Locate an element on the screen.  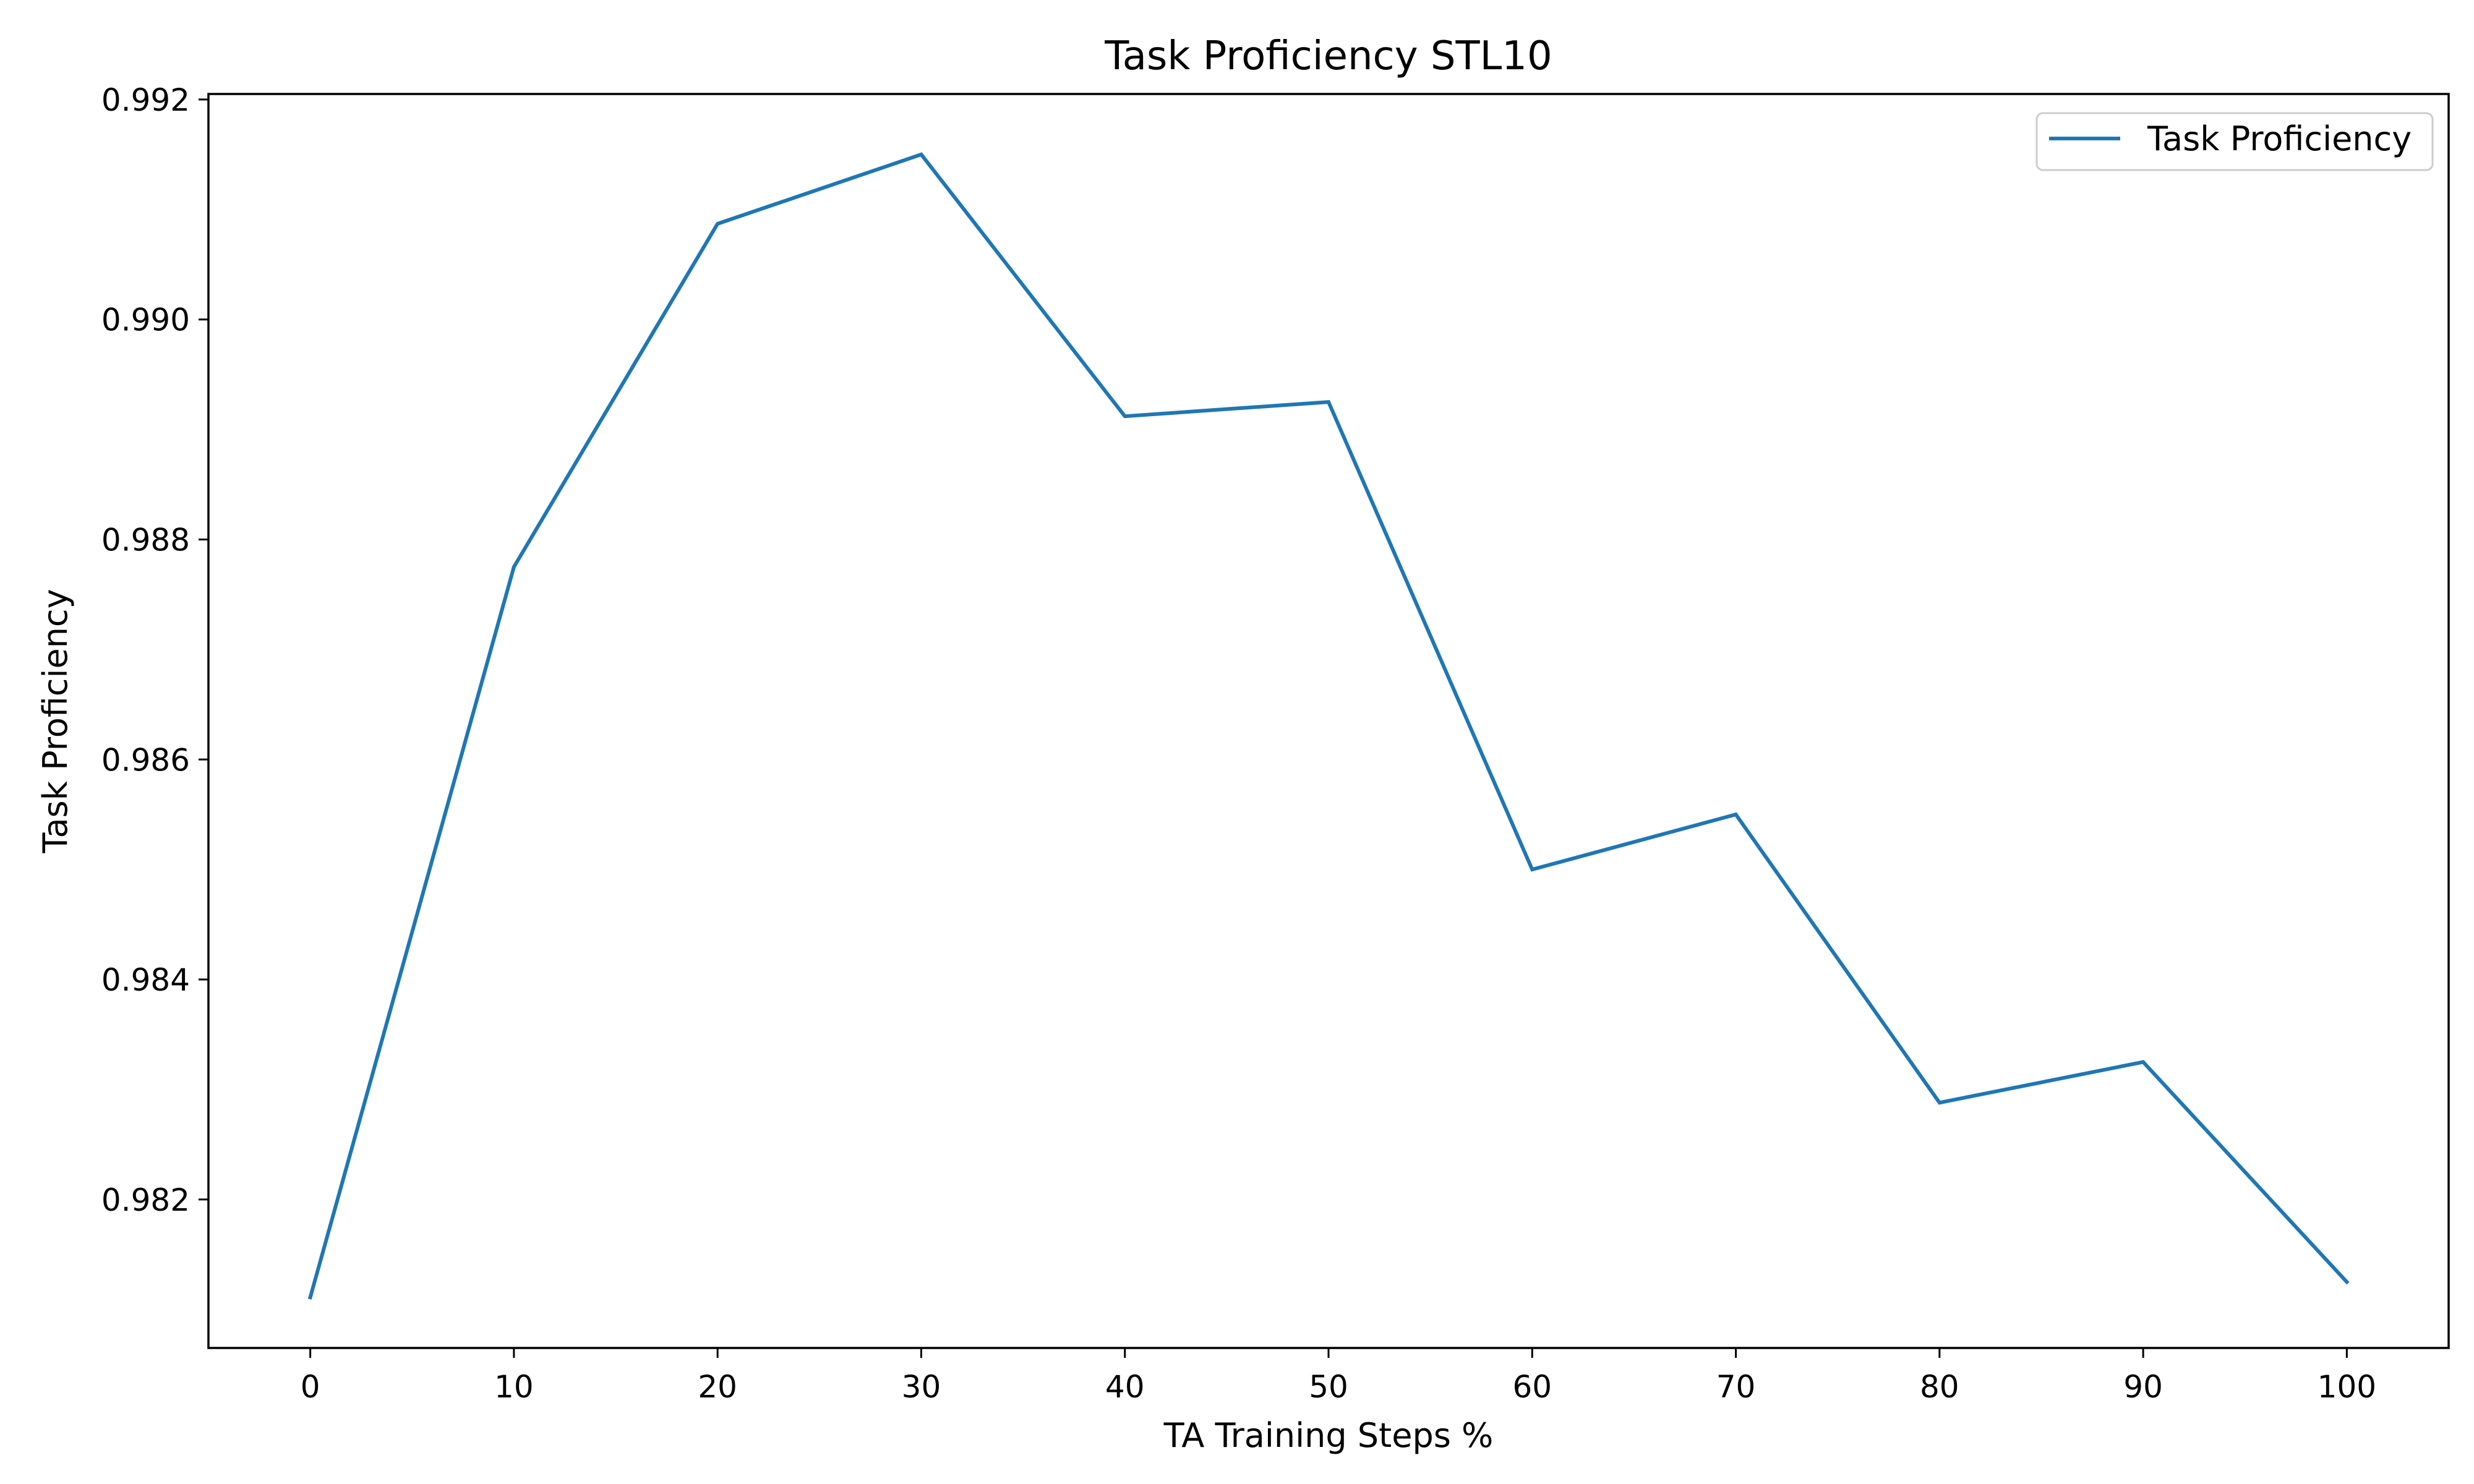
x-tick-label: 0 is located at coordinates (310, 1387).